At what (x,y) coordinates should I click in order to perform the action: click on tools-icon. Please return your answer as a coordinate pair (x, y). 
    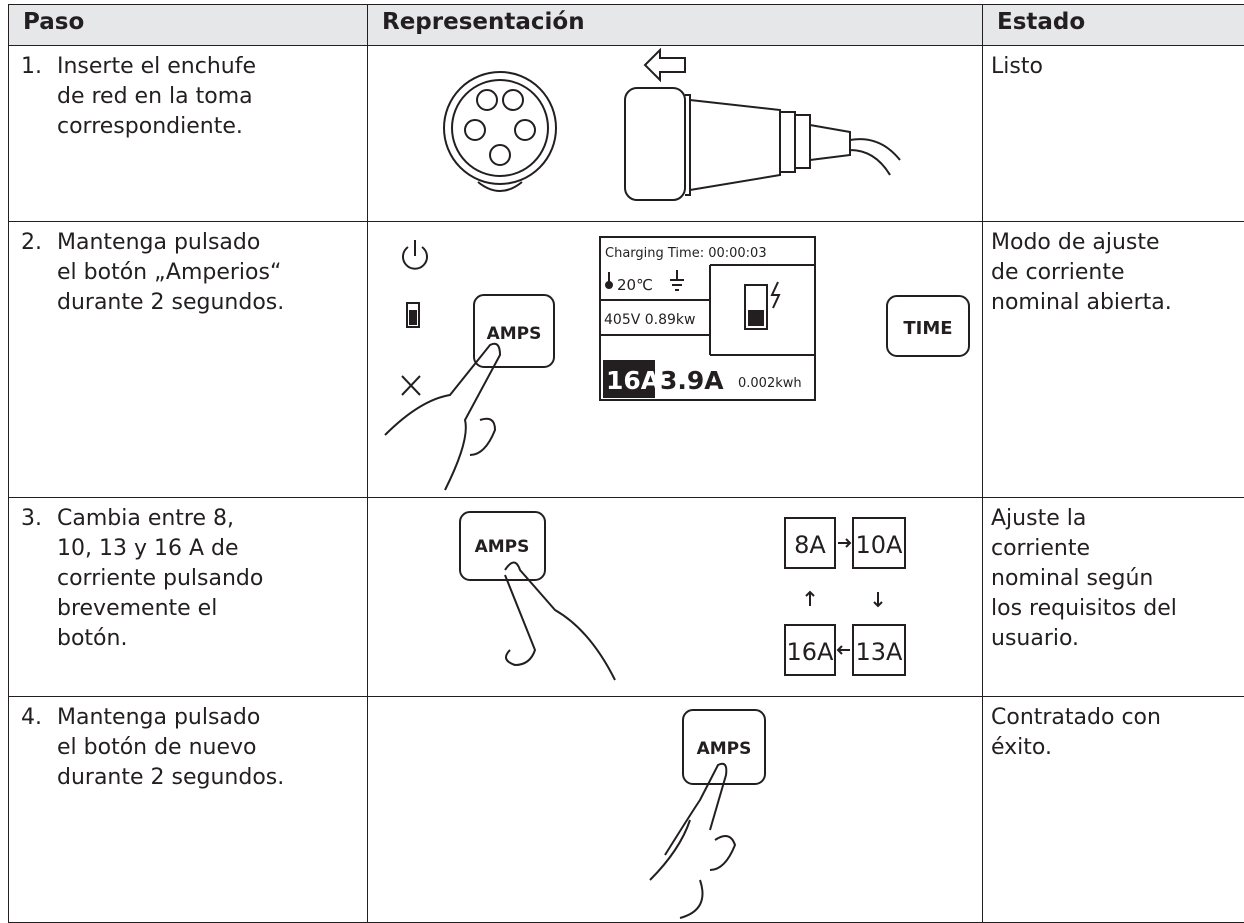
    Looking at the image, I should click on (411, 385).